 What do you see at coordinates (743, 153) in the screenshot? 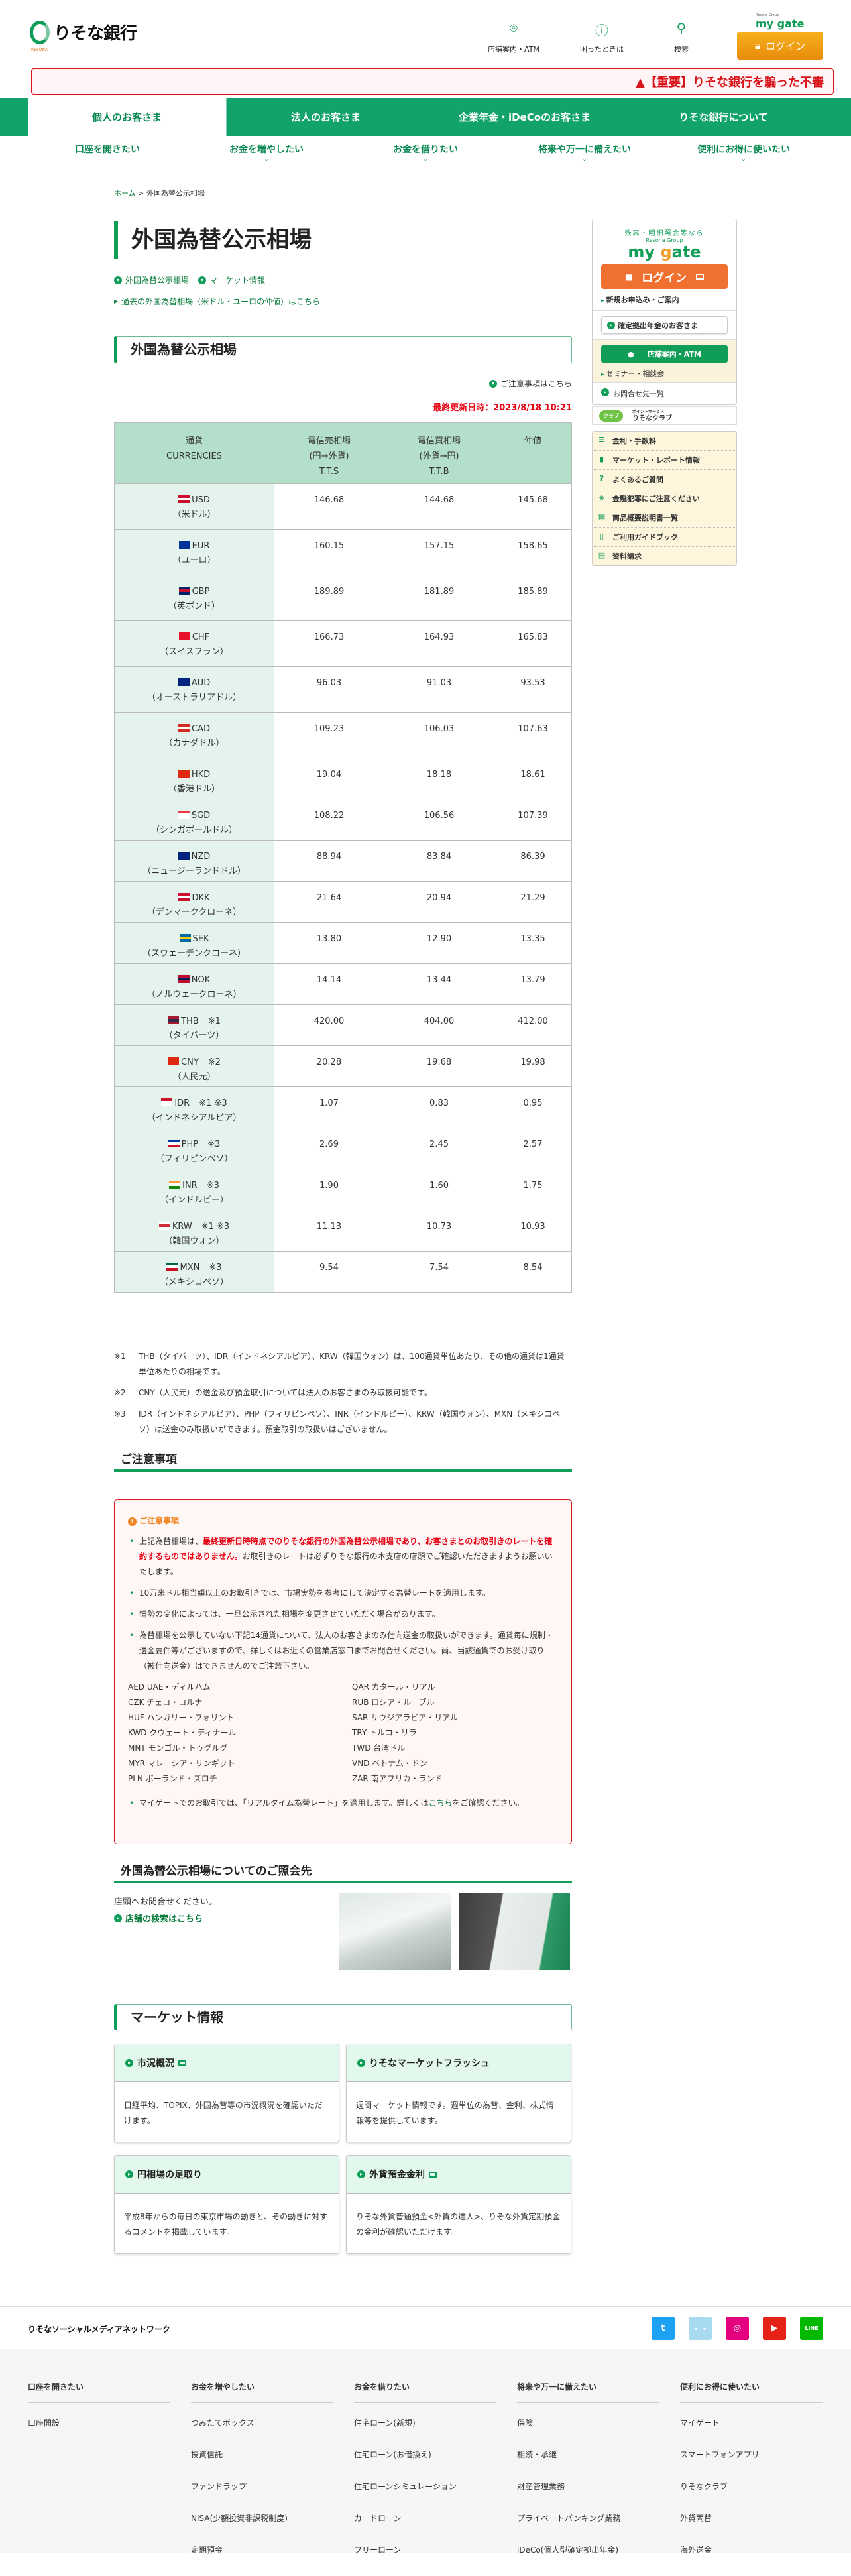
I see `subnav-convenient: 便利にお得に使いたい ⌄` at bounding box center [743, 153].